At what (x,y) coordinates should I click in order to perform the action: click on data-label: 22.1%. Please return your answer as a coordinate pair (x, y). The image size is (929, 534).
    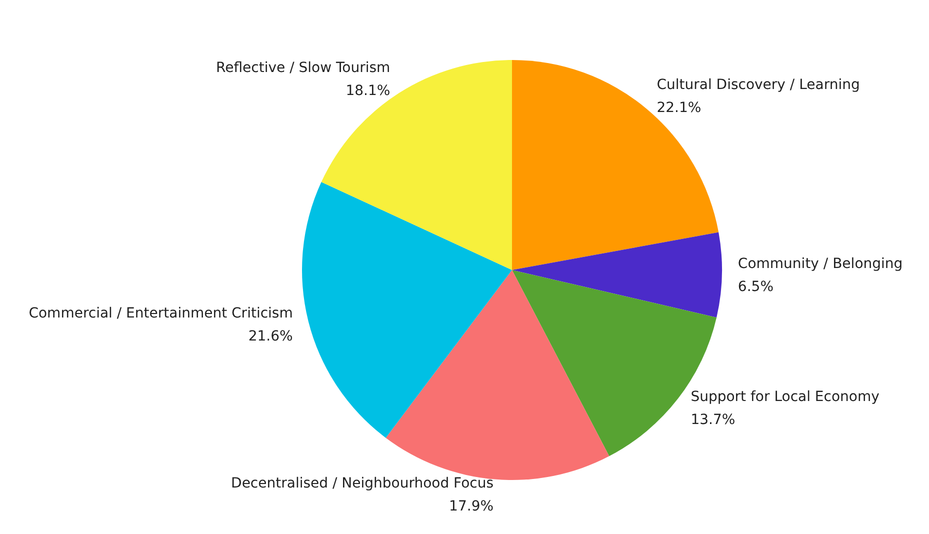
    Looking at the image, I should click on (679, 108).